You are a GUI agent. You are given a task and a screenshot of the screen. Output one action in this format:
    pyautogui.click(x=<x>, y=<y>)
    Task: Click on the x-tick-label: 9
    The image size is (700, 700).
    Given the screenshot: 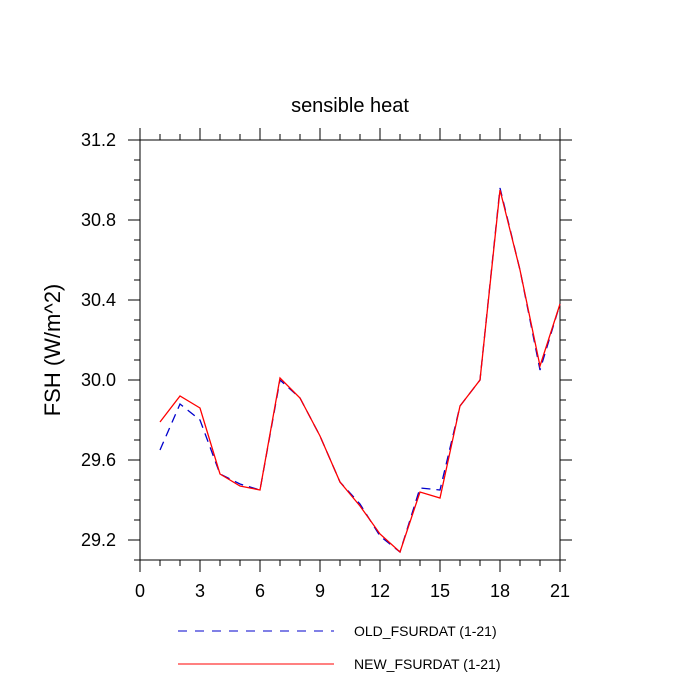 What is the action you would take?
    pyautogui.click(x=320, y=591)
    